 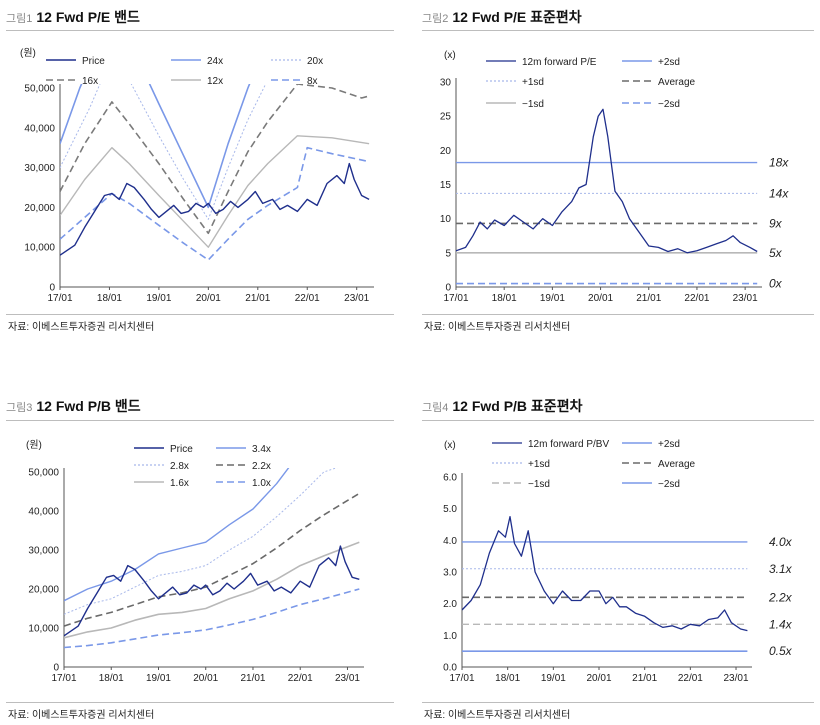 I want to click on figure-title: 12 Fwd P/E 표준편차, so click(x=517, y=17).